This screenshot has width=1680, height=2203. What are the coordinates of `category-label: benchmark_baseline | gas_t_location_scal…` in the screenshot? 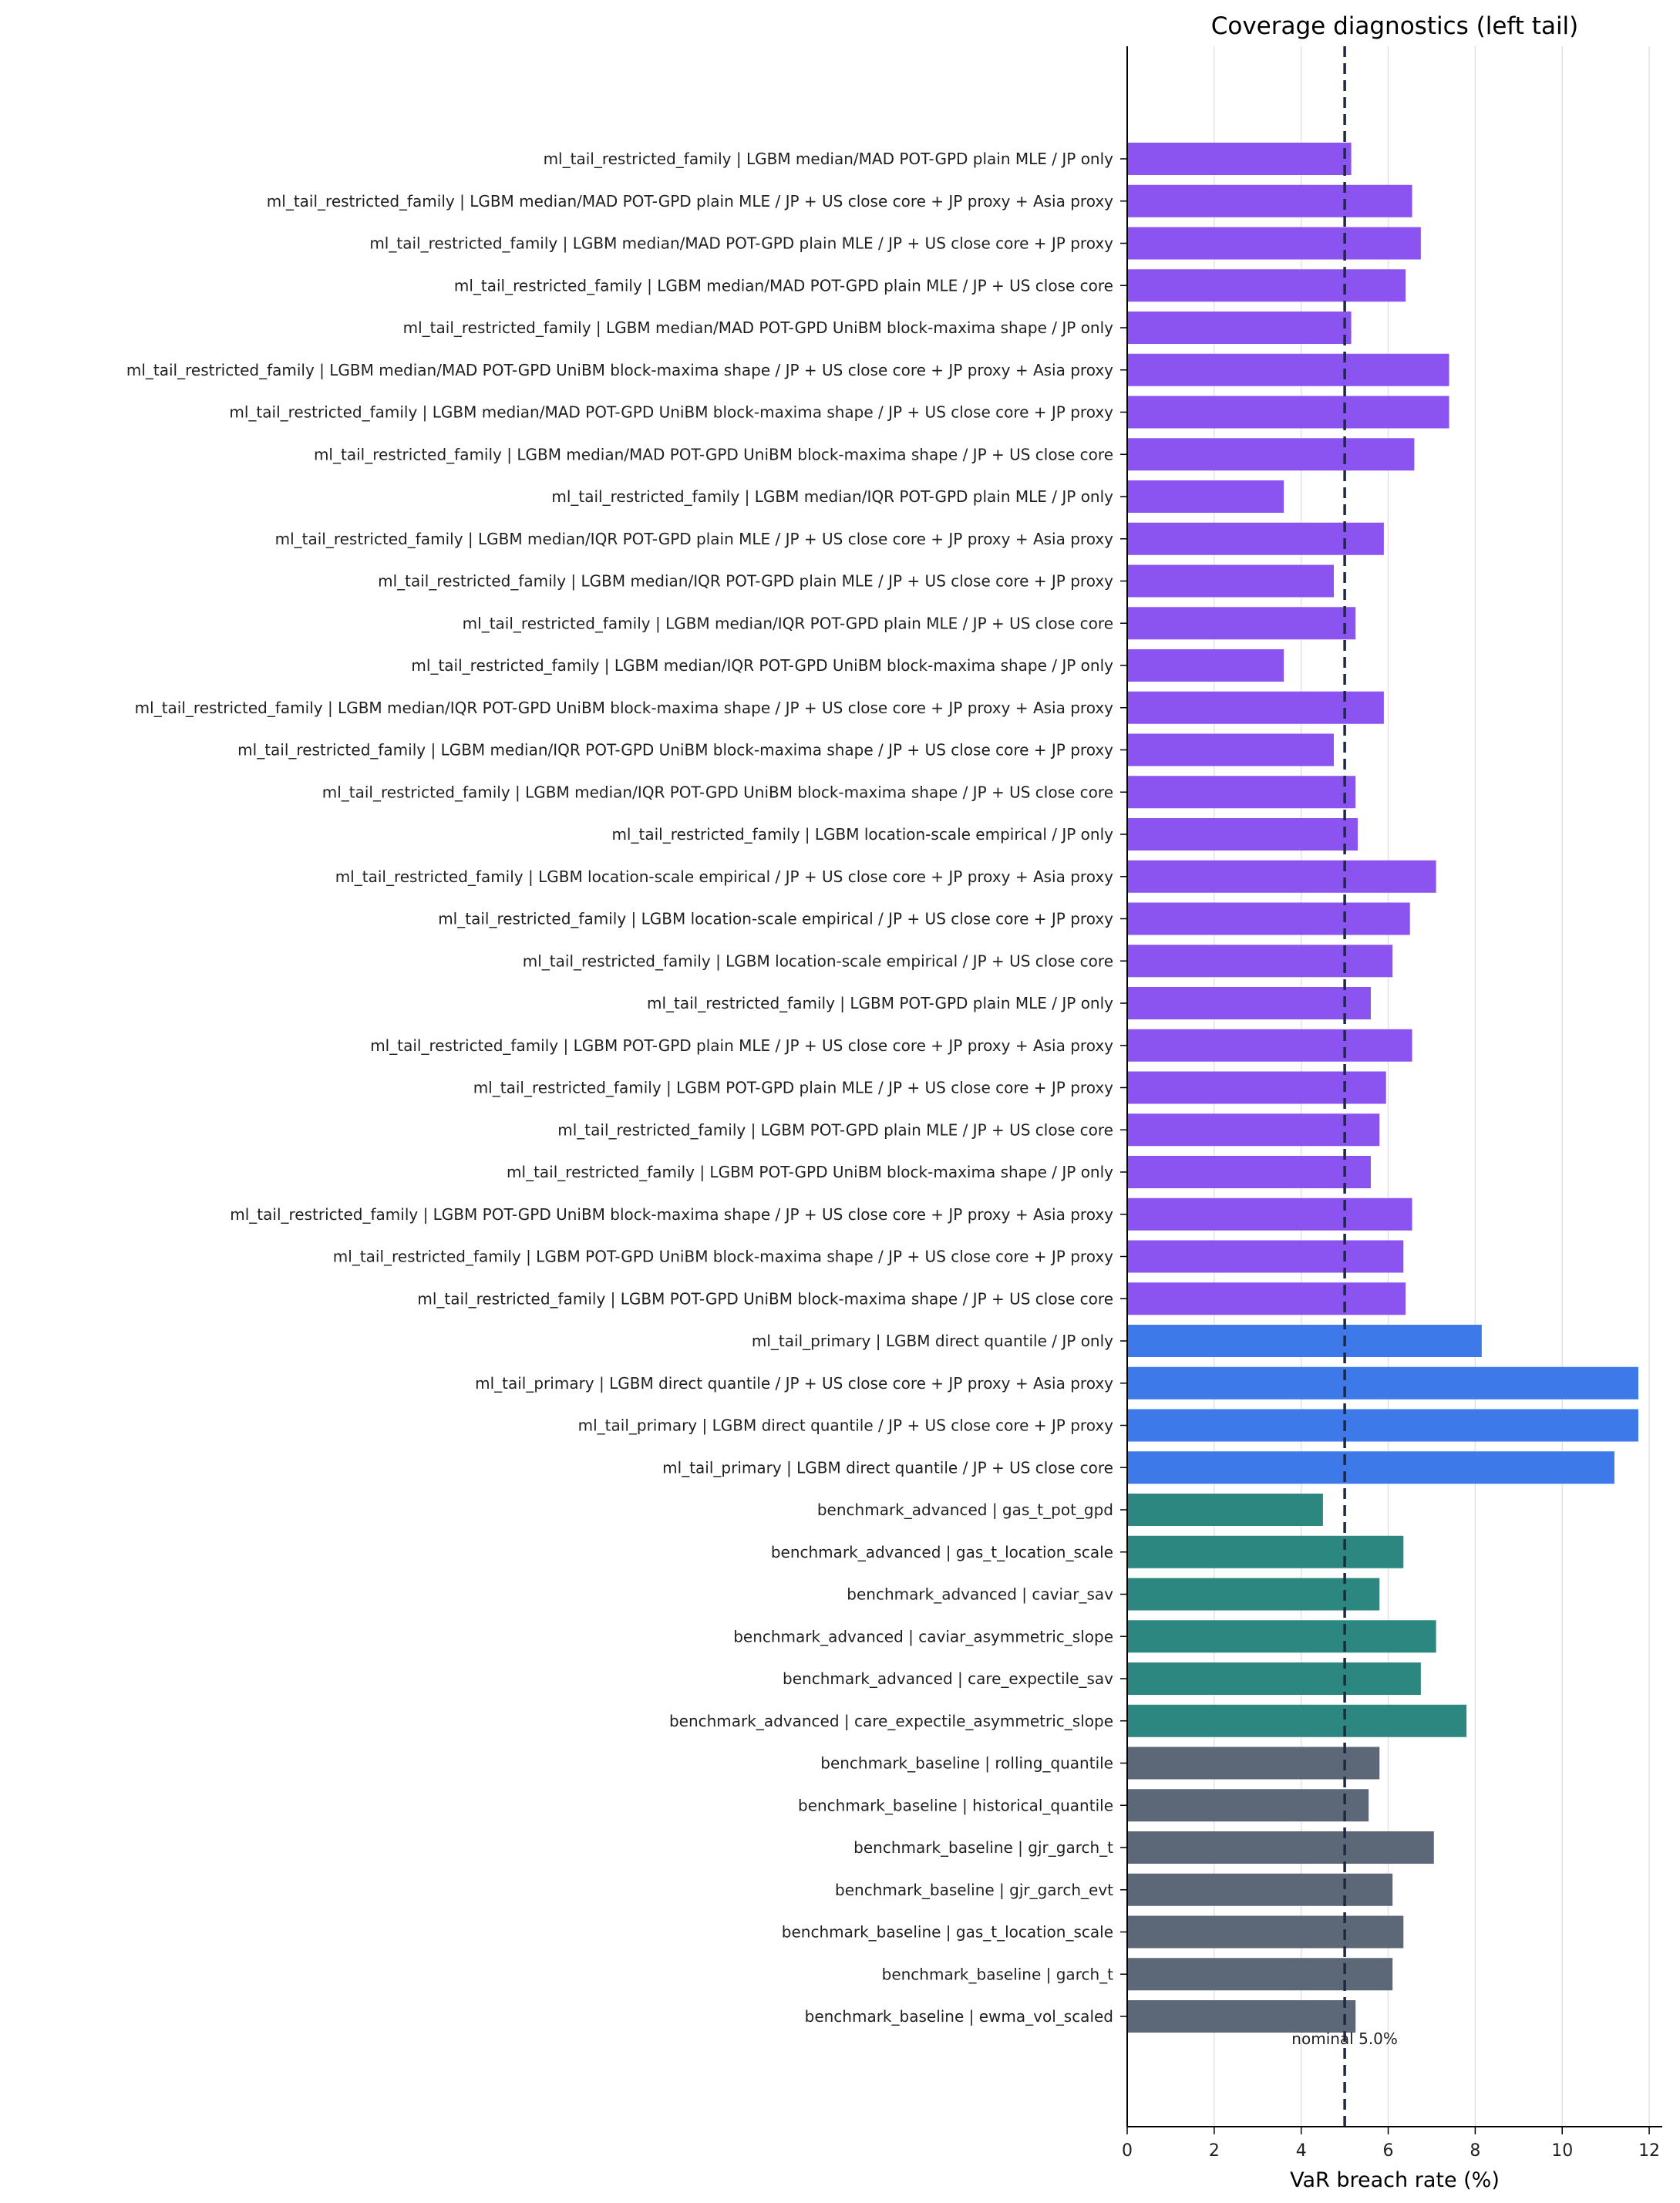 It's located at (947, 1932).